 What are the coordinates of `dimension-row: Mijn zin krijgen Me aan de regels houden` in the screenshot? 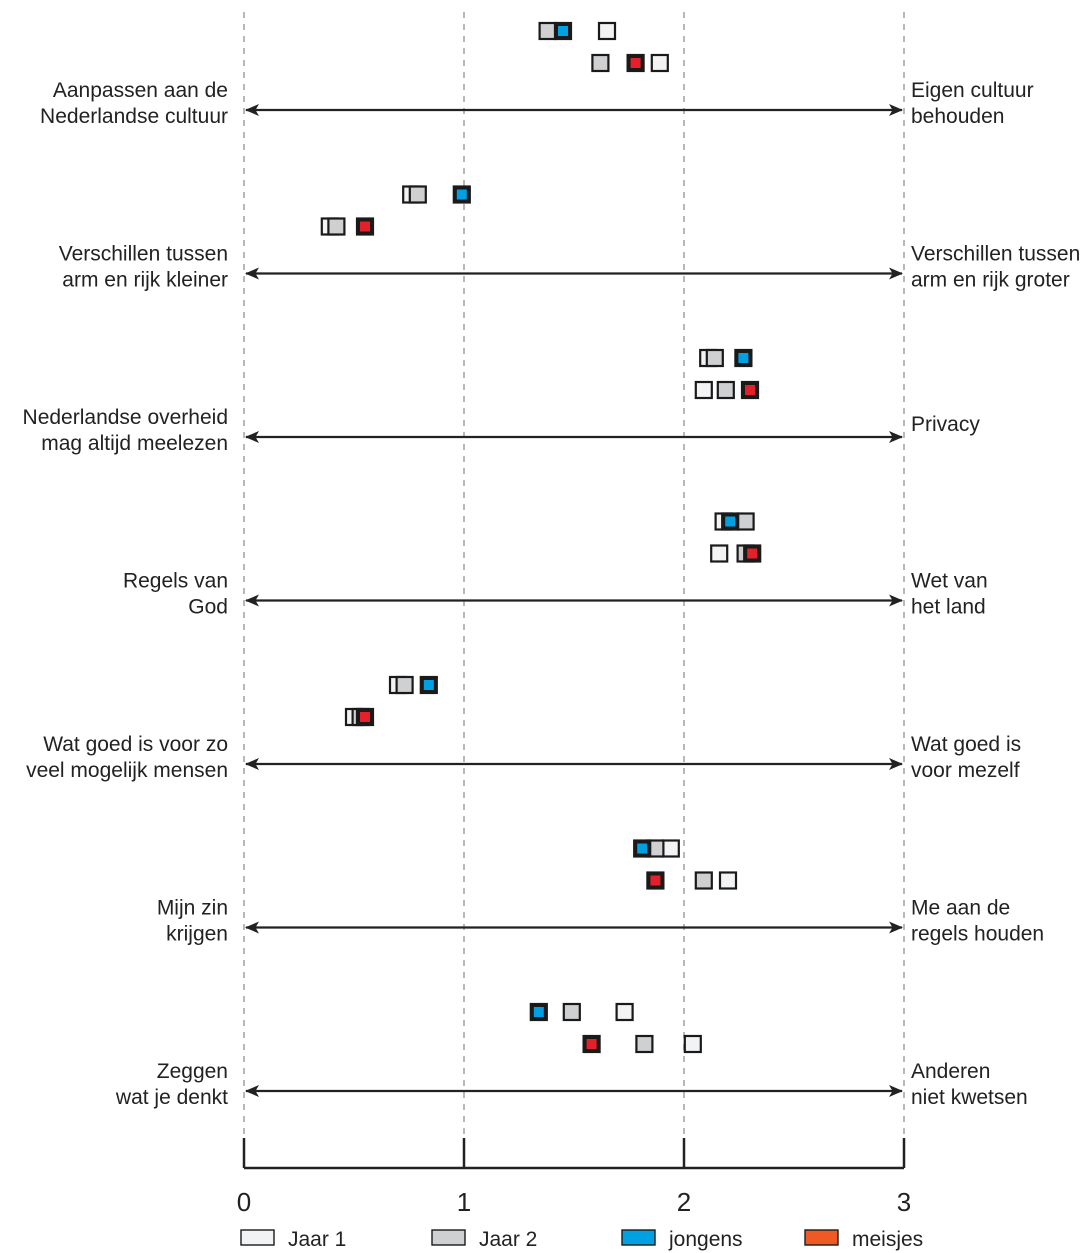 It's located at (600, 892).